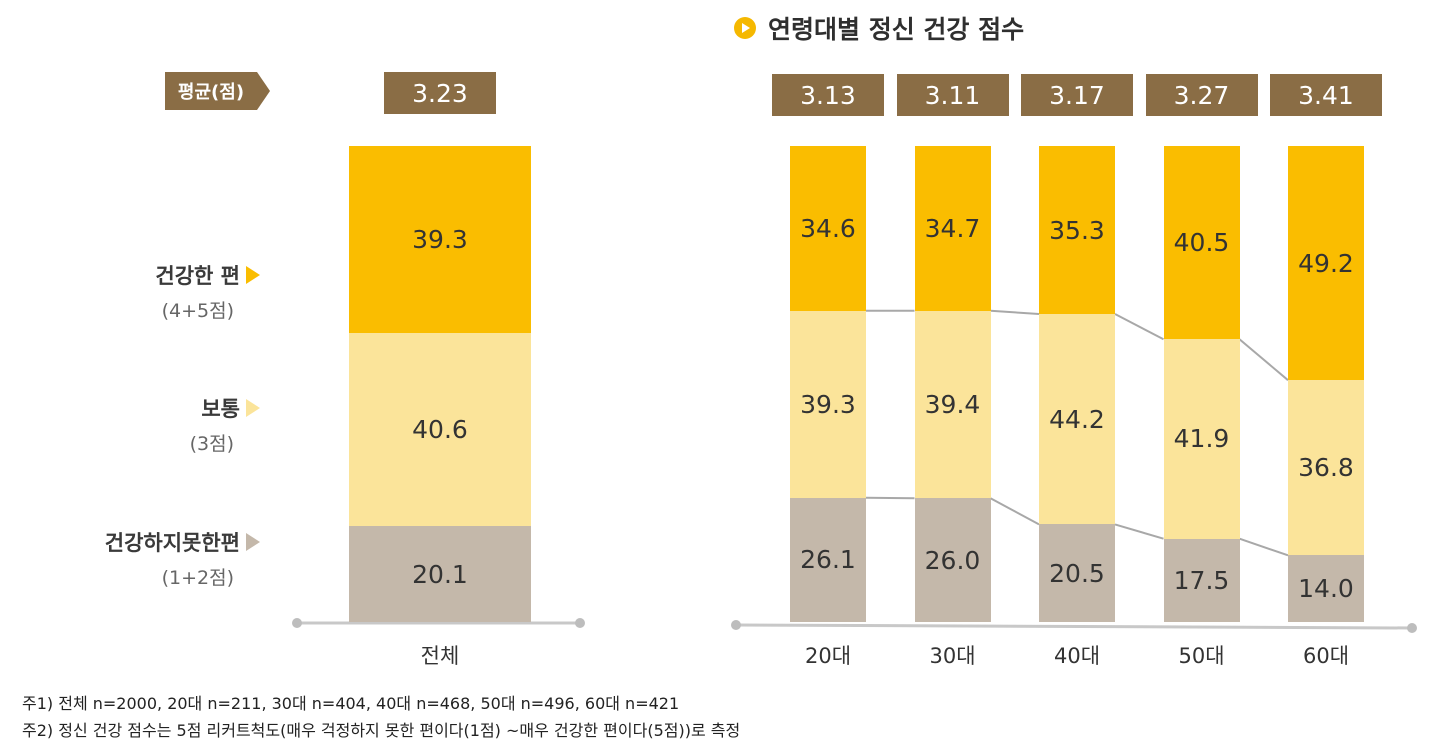 The width and height of the screenshot is (1435, 754). I want to click on bar-segment-normal: 39.3, so click(828, 404).